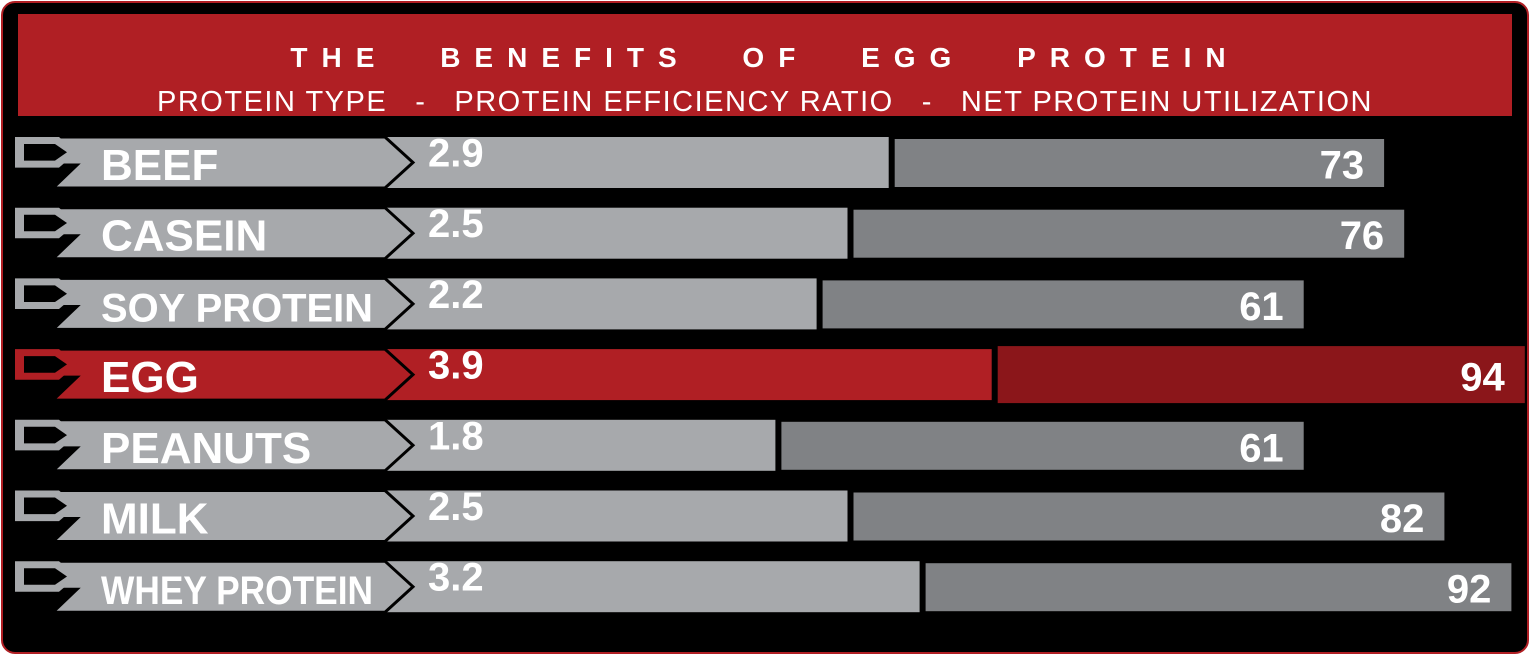 This screenshot has height=655, width=1530. Describe the element at coordinates (1342, 166) in the screenshot. I see `npu-value-label: 73` at that location.